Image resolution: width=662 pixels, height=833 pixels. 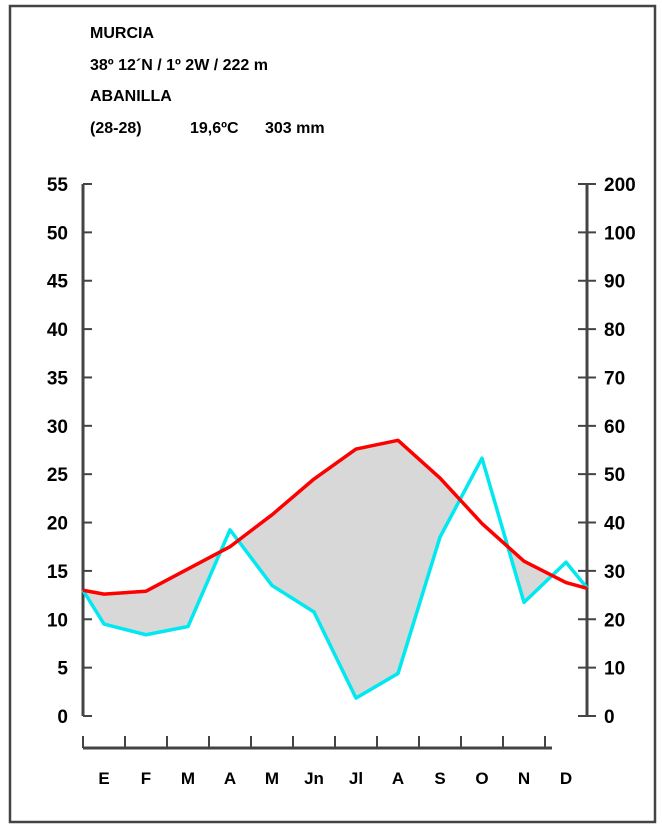 I want to click on right-axis-tick-label: 30, so click(x=614, y=572).